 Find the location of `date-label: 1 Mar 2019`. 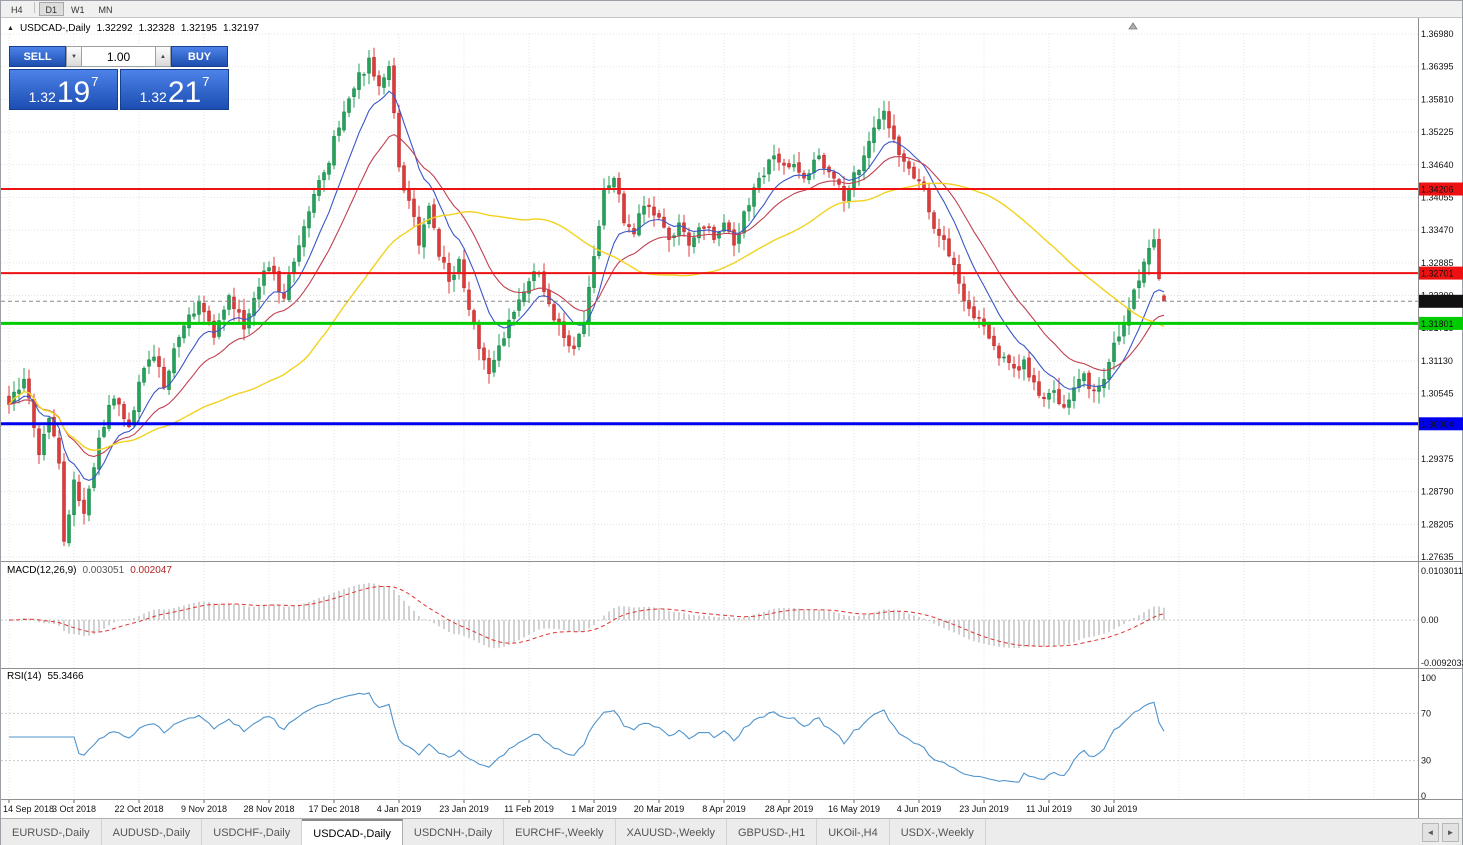

date-label: 1 Mar 2019 is located at coordinates (594, 809).